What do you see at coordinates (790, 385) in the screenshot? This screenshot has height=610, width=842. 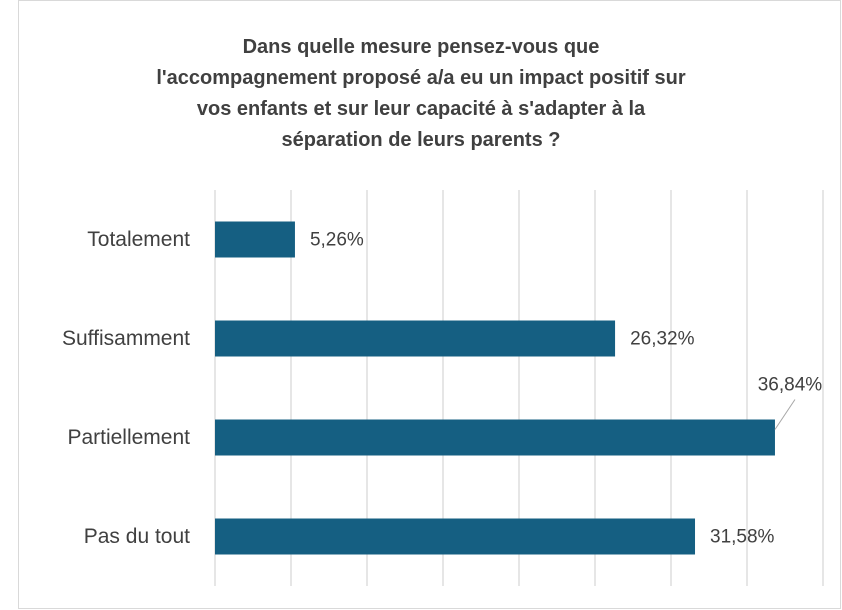 I see `value-label: 36,84%` at bounding box center [790, 385].